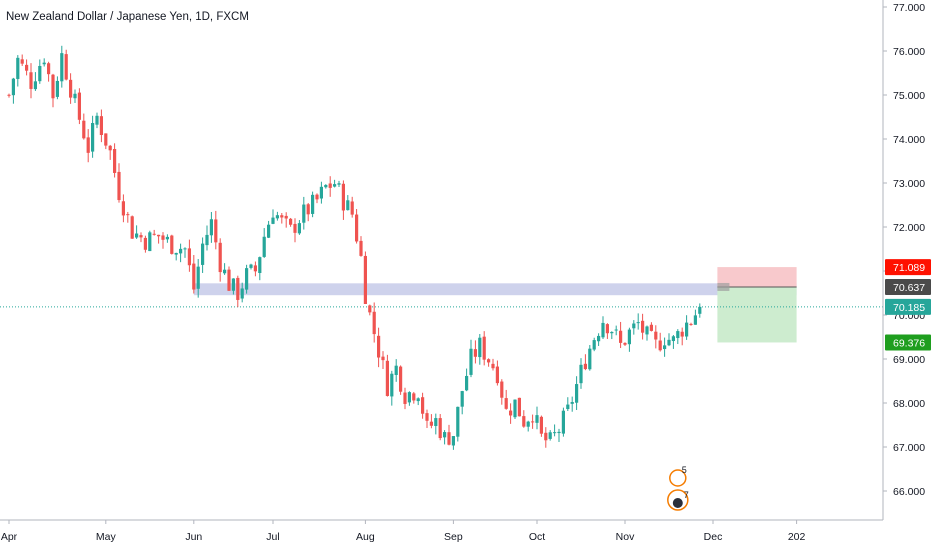 The width and height of the screenshot is (932, 555). Describe the element at coordinates (909, 140) in the screenshot. I see `price-tick-label: 74.000` at that location.